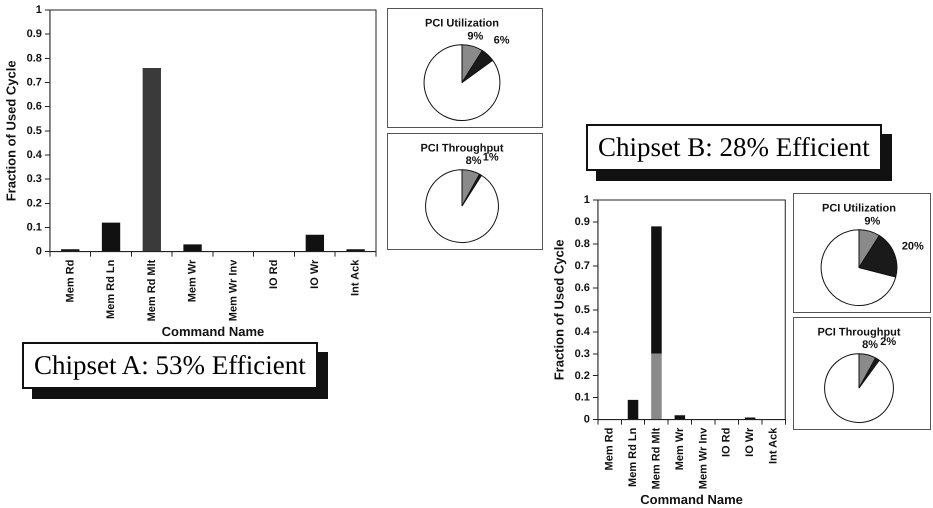 The height and width of the screenshot is (508, 933). What do you see at coordinates (502, 40) in the screenshot?
I see `data-label: 6%` at bounding box center [502, 40].